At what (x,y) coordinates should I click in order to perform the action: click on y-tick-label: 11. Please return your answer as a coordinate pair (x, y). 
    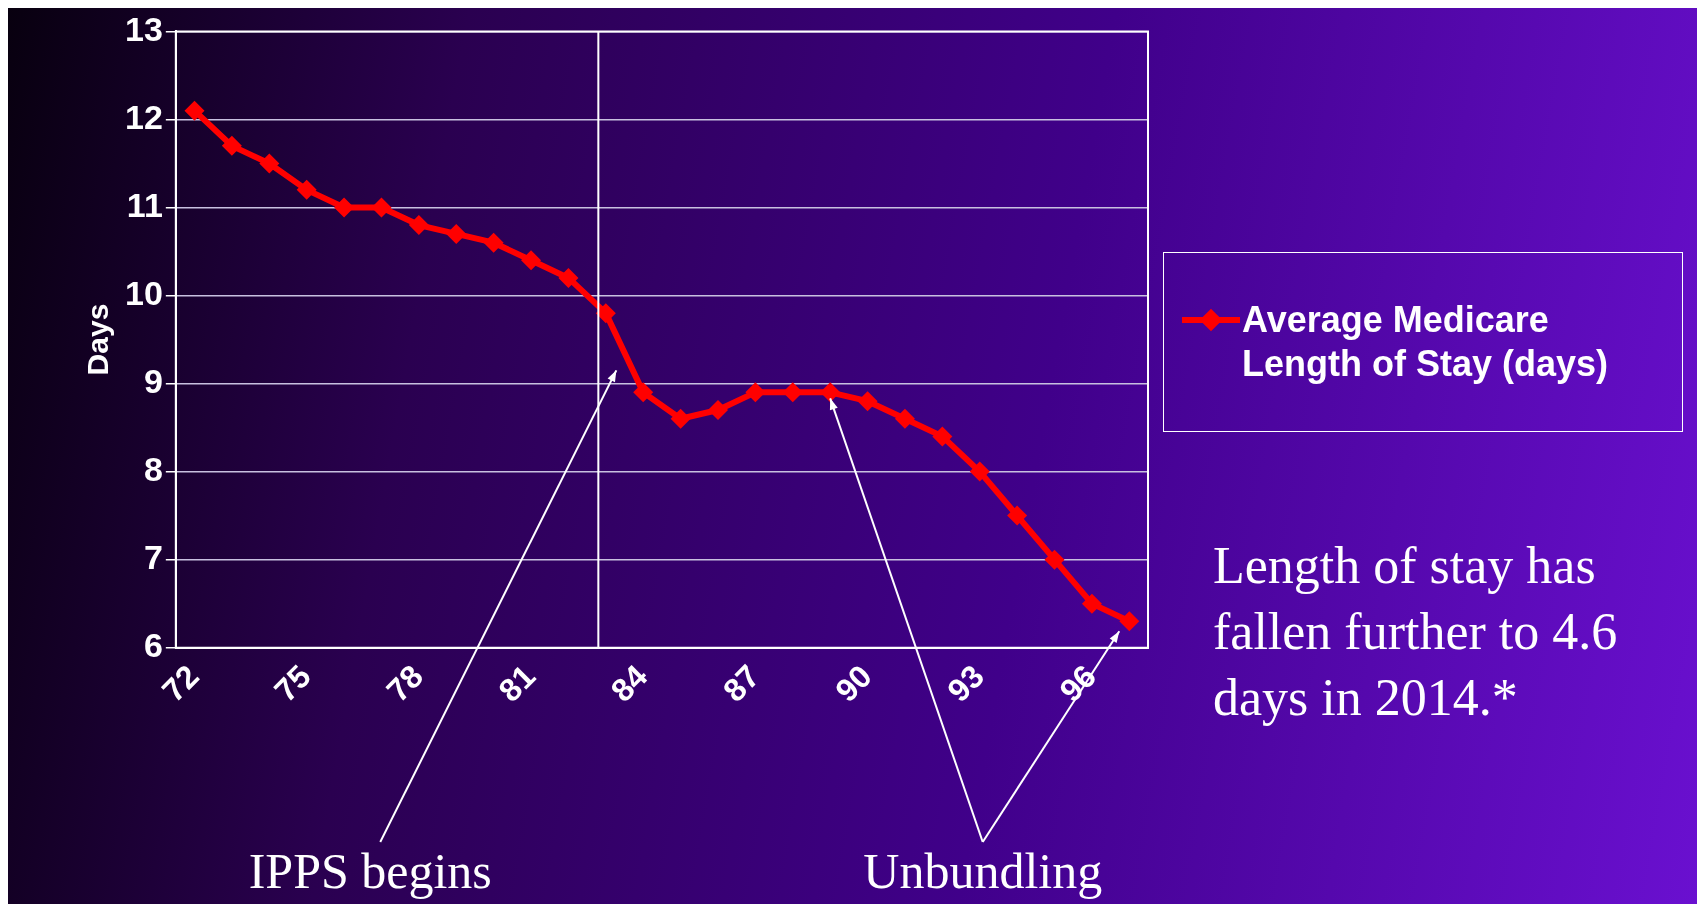
    Looking at the image, I should click on (144, 204).